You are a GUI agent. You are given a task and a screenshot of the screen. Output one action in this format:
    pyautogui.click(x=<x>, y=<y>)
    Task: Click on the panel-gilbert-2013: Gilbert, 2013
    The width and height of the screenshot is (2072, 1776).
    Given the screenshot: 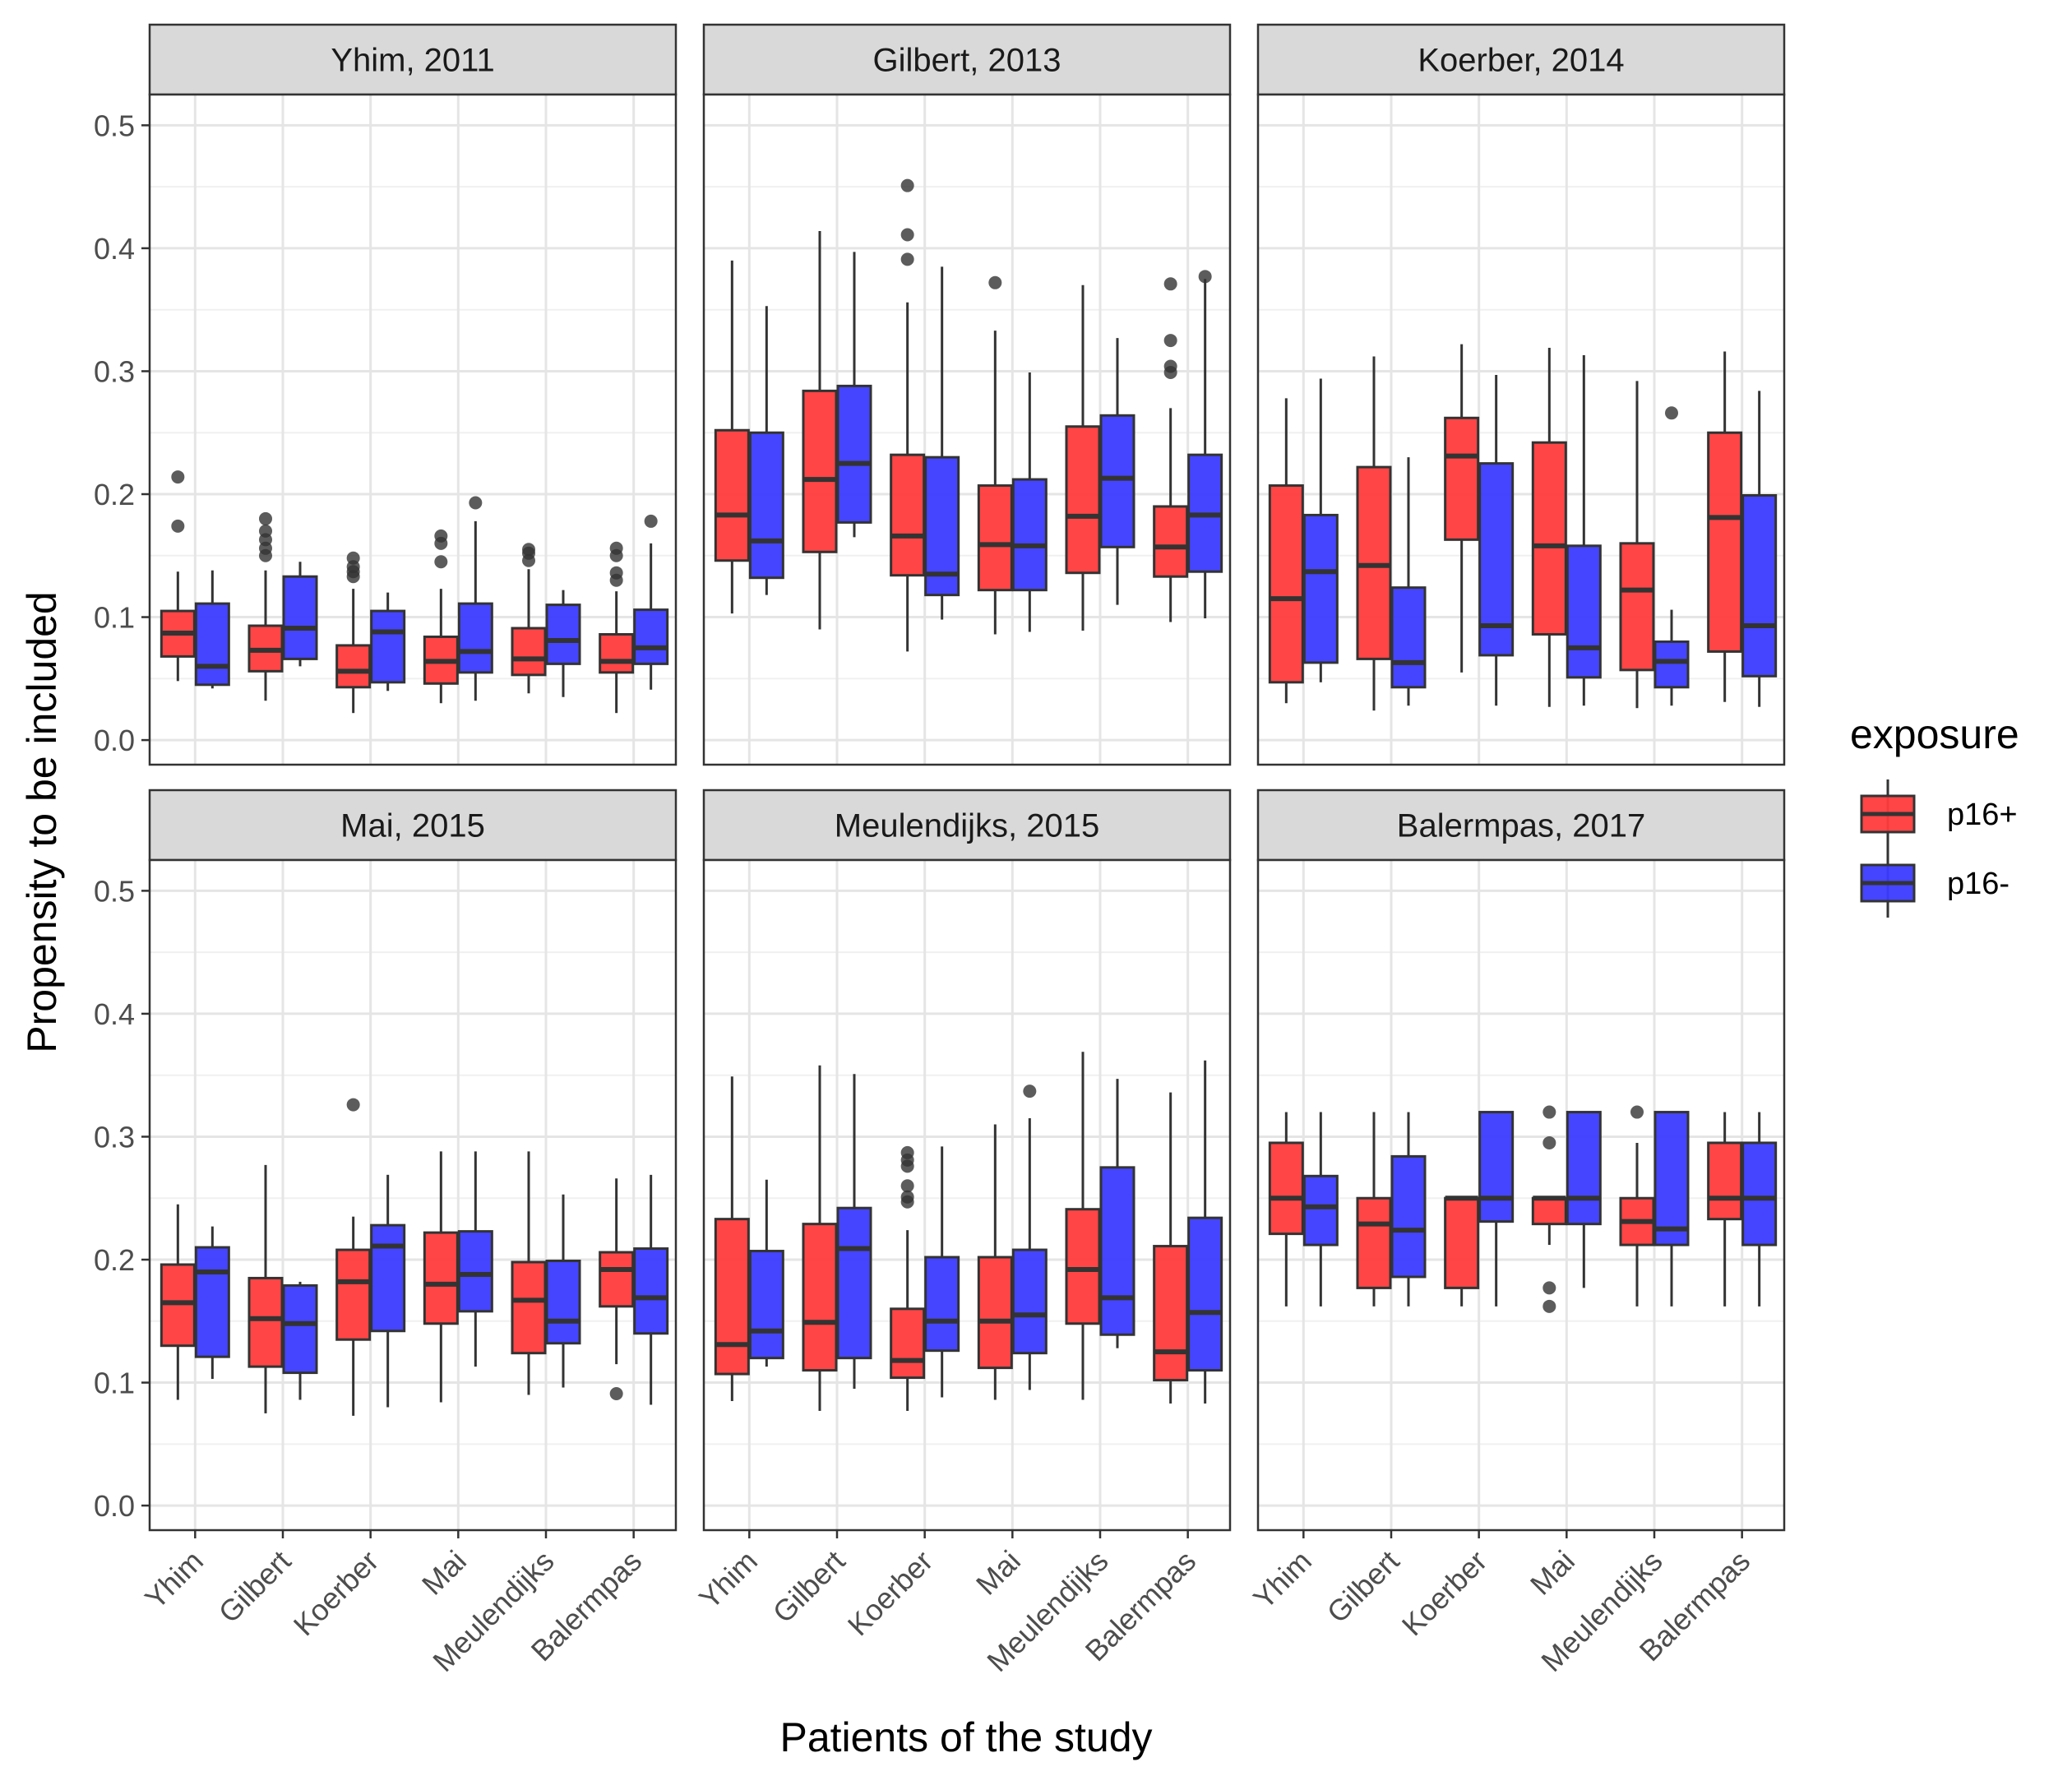 What is the action you would take?
    pyautogui.click(x=967, y=394)
    